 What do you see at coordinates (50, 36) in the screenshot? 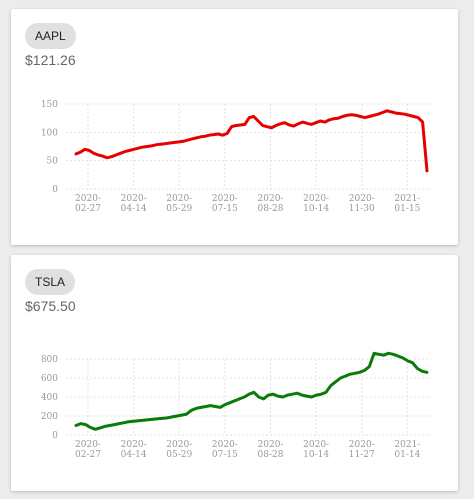
I see `aapl-symbol-chip: AAPL` at bounding box center [50, 36].